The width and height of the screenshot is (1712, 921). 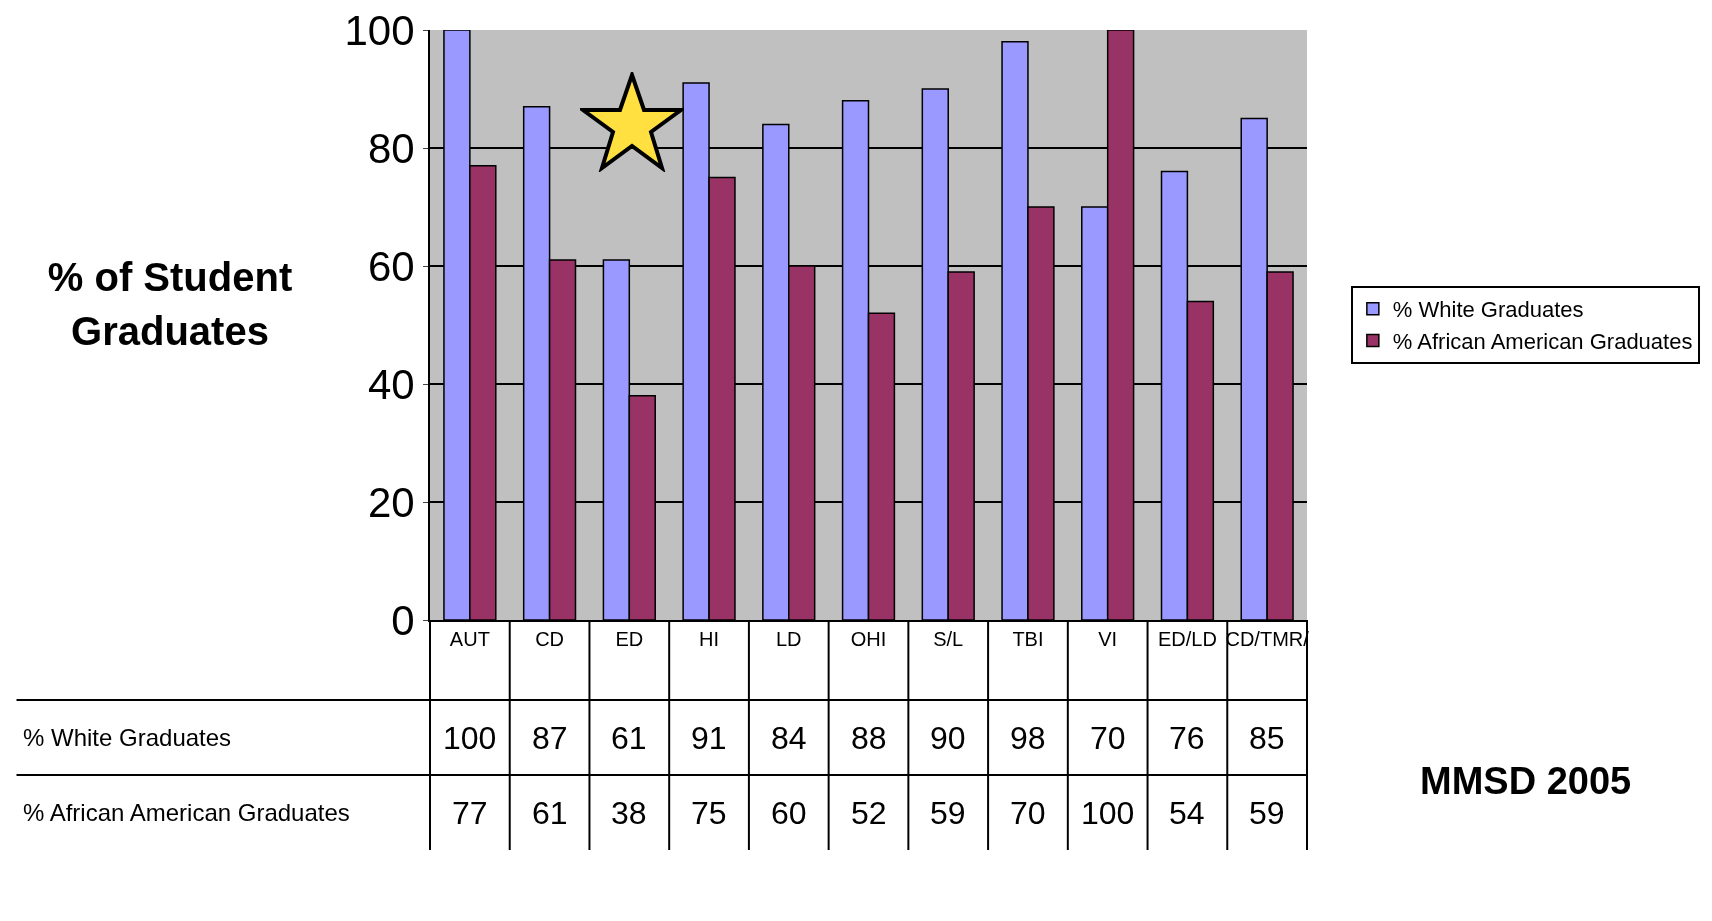 What do you see at coordinates (1187, 813) in the screenshot?
I see `data-label: 54` at bounding box center [1187, 813].